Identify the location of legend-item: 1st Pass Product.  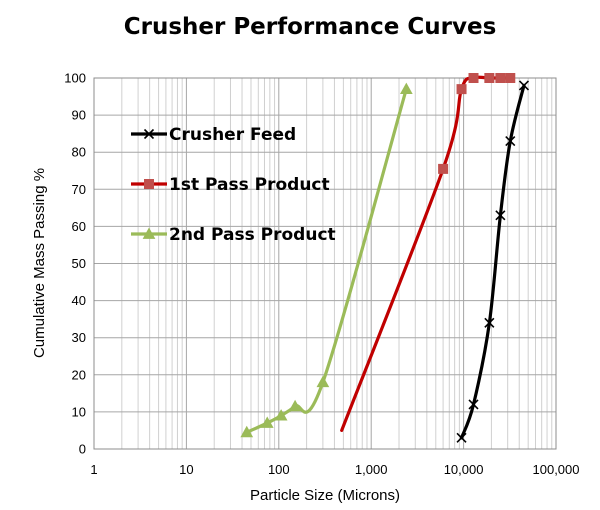
(230, 185).